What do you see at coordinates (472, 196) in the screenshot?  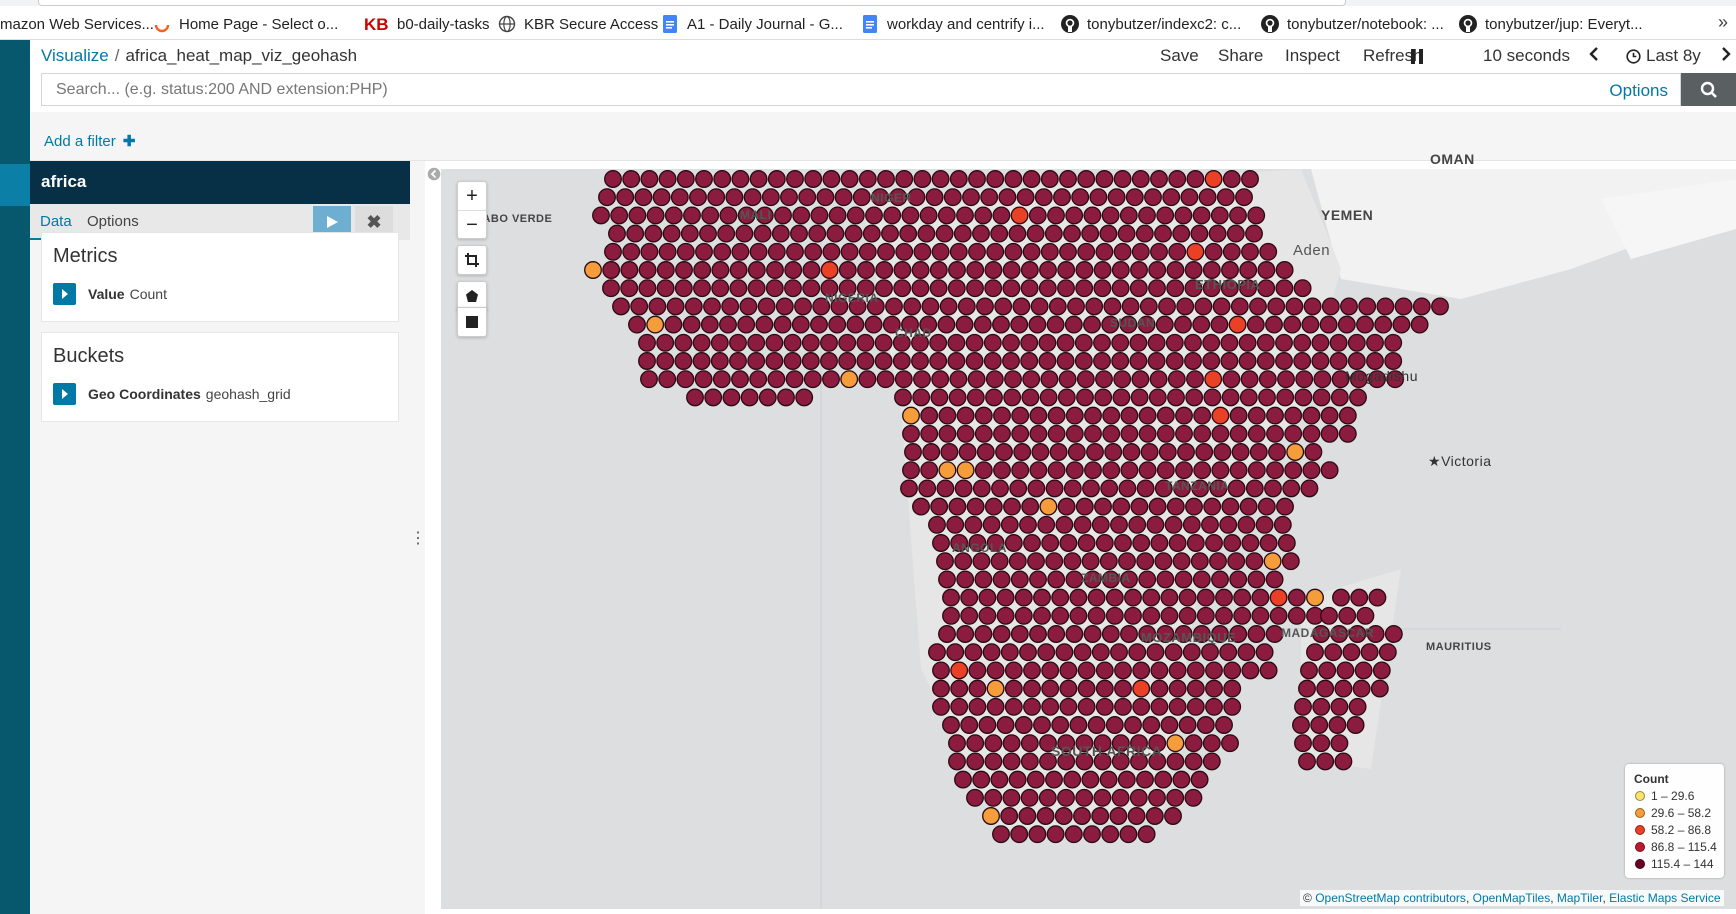 I see `zoom-in-button: +` at bounding box center [472, 196].